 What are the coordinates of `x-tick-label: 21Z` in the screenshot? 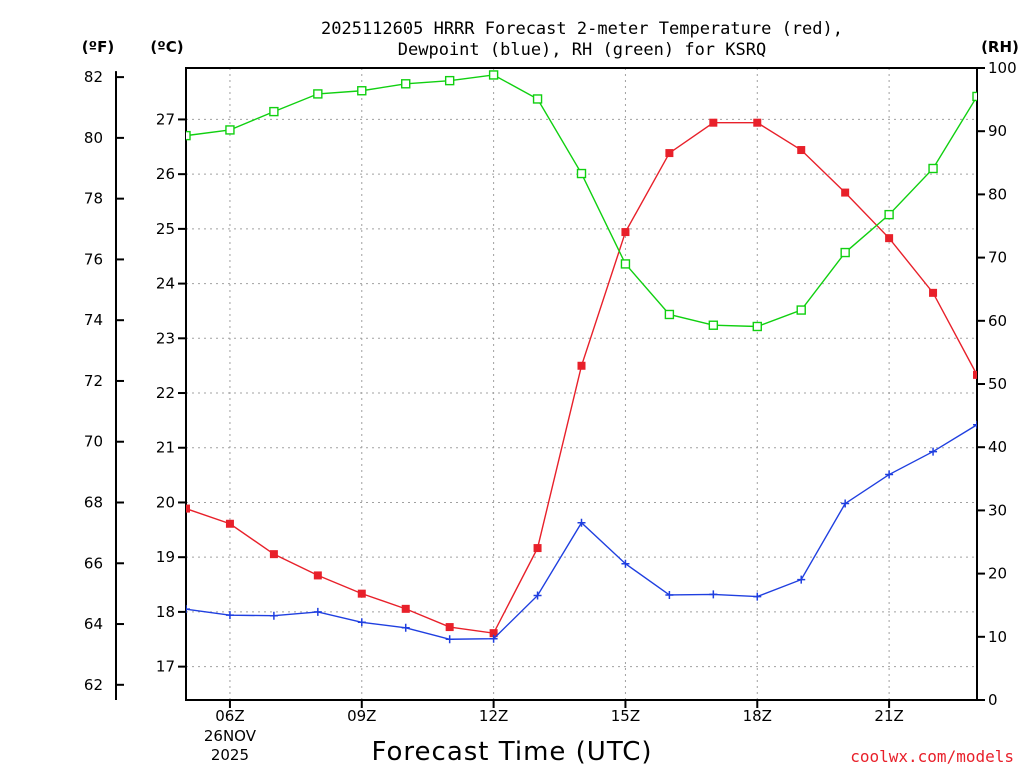 It's located at (888, 716).